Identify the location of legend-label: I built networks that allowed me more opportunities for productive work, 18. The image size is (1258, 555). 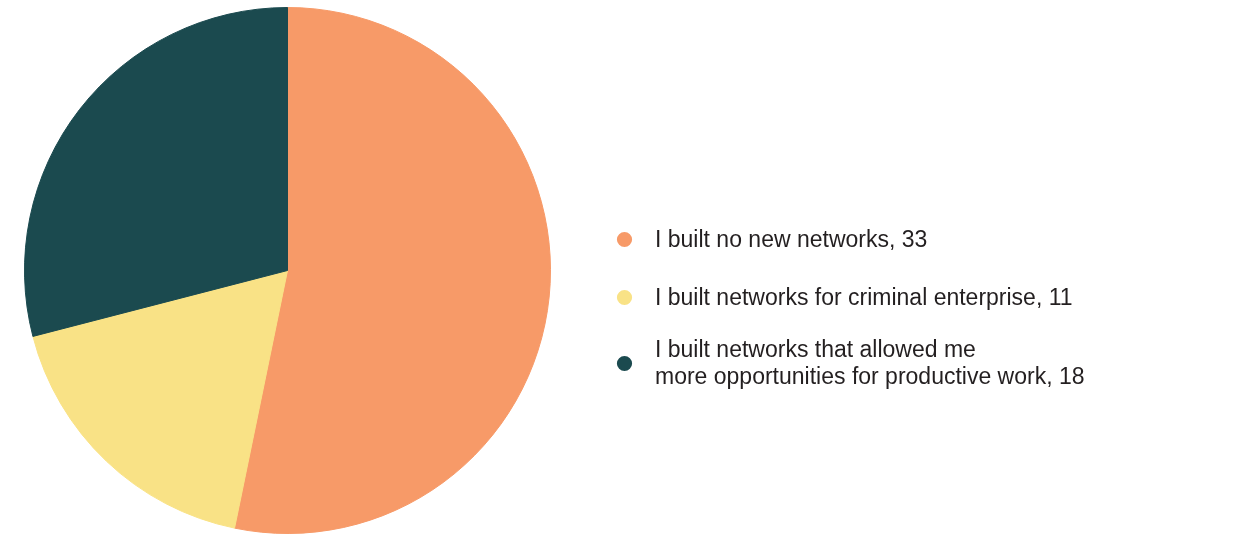
(870, 363).